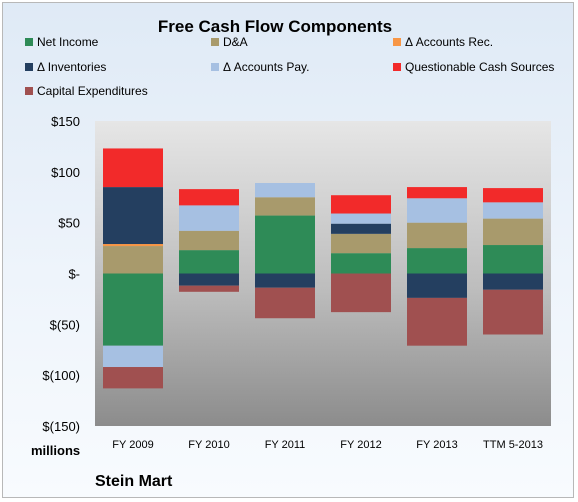  I want to click on legend-label-delta-inventories: Δ Inventories, so click(71, 67).